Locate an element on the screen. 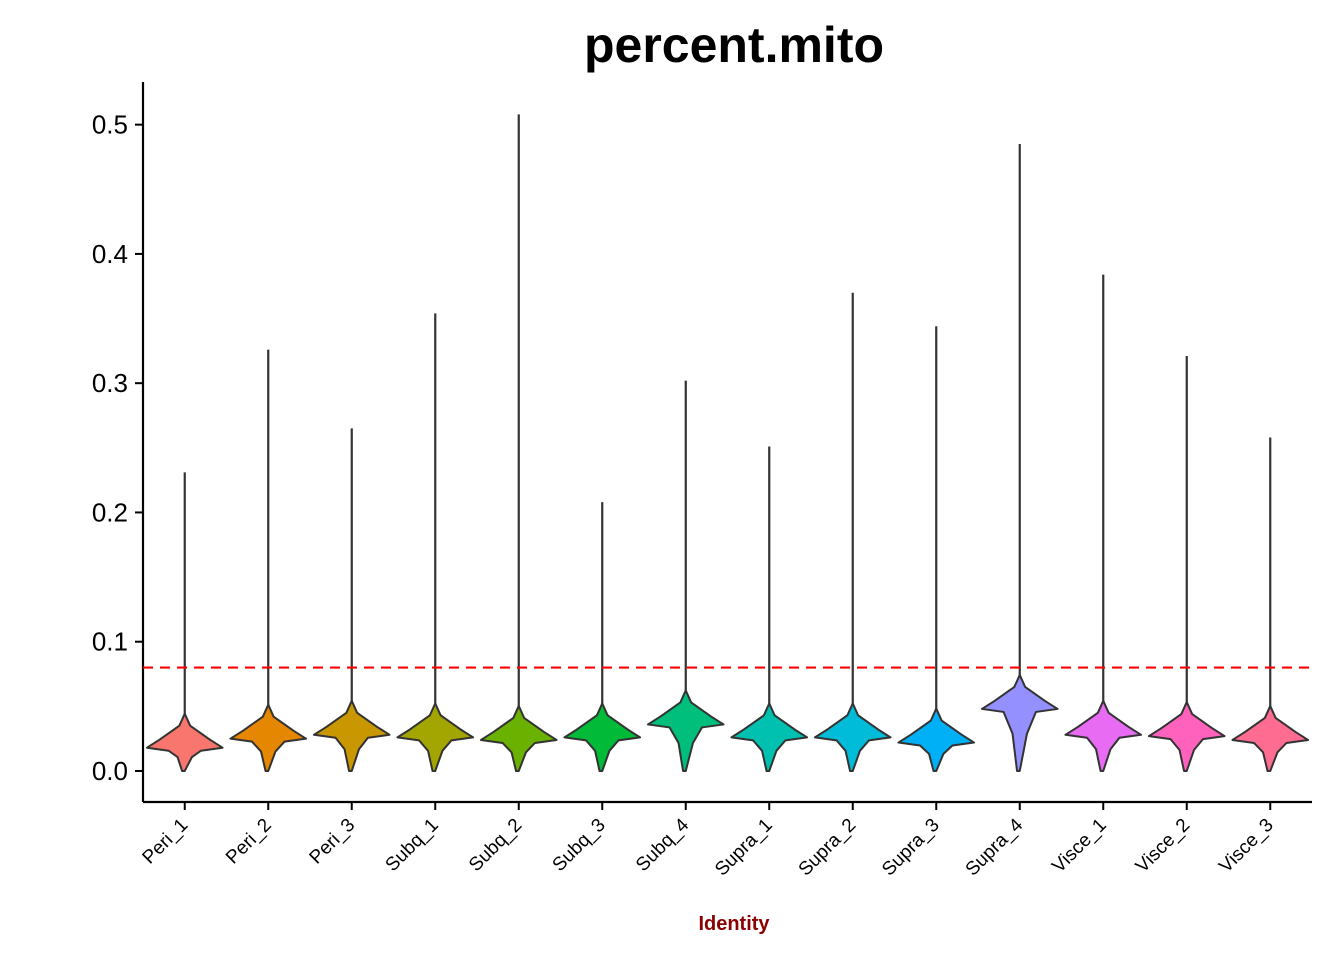  x-tick-label: Supra_1 is located at coordinates (744, 848).